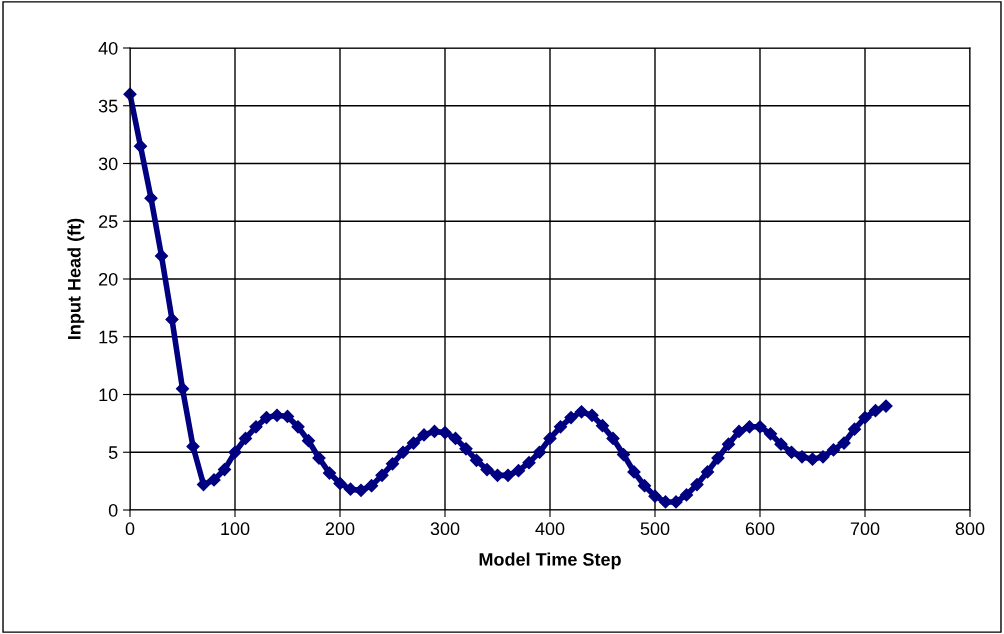 The width and height of the screenshot is (1004, 634). What do you see at coordinates (865, 529) in the screenshot?
I see `x-tick-label: 700` at bounding box center [865, 529].